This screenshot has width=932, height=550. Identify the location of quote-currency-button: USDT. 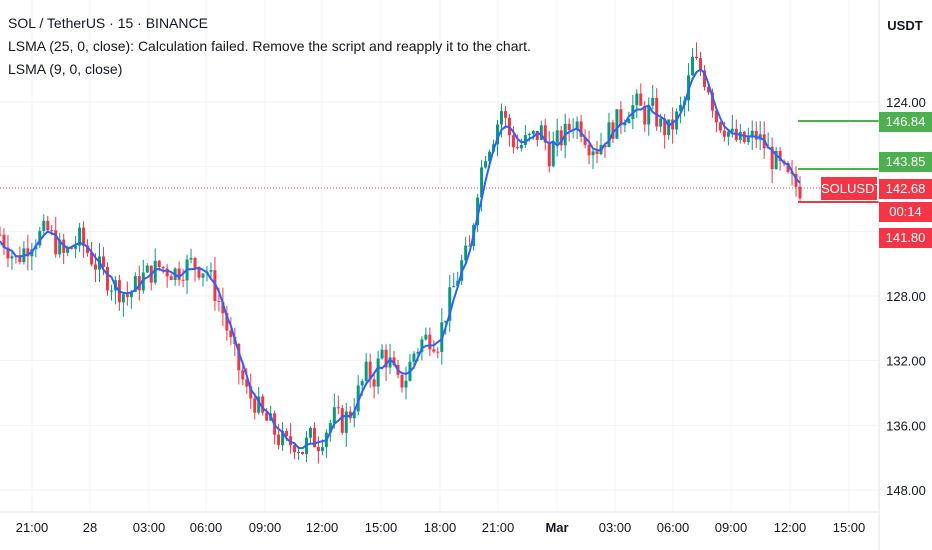
(905, 25).